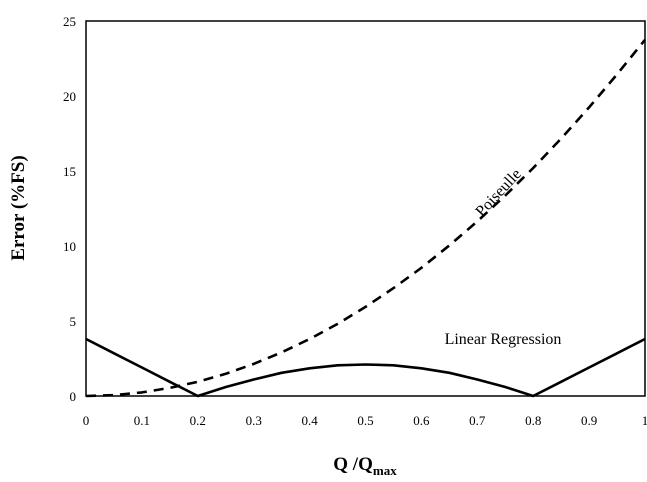 This screenshot has width=647, height=482. I want to click on x-tick-label: 0, so click(86, 420).